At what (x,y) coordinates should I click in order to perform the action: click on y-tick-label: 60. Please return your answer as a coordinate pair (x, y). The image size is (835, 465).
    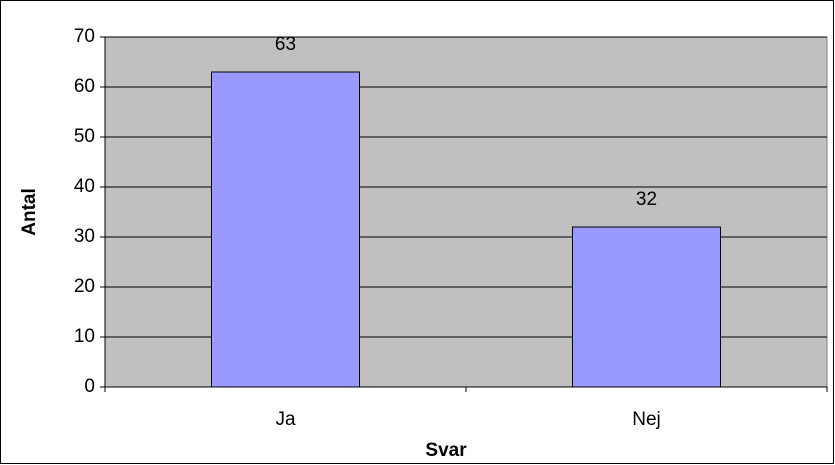
    Looking at the image, I should click on (84, 86).